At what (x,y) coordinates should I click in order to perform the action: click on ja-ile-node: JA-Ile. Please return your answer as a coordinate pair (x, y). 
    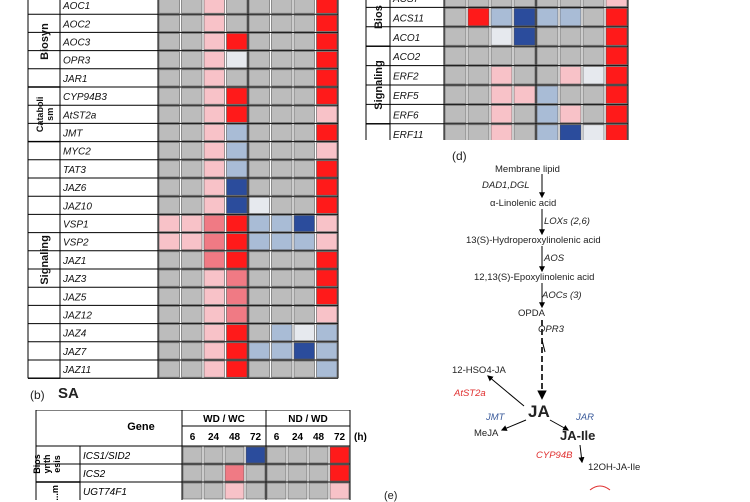
    Looking at the image, I should click on (578, 435).